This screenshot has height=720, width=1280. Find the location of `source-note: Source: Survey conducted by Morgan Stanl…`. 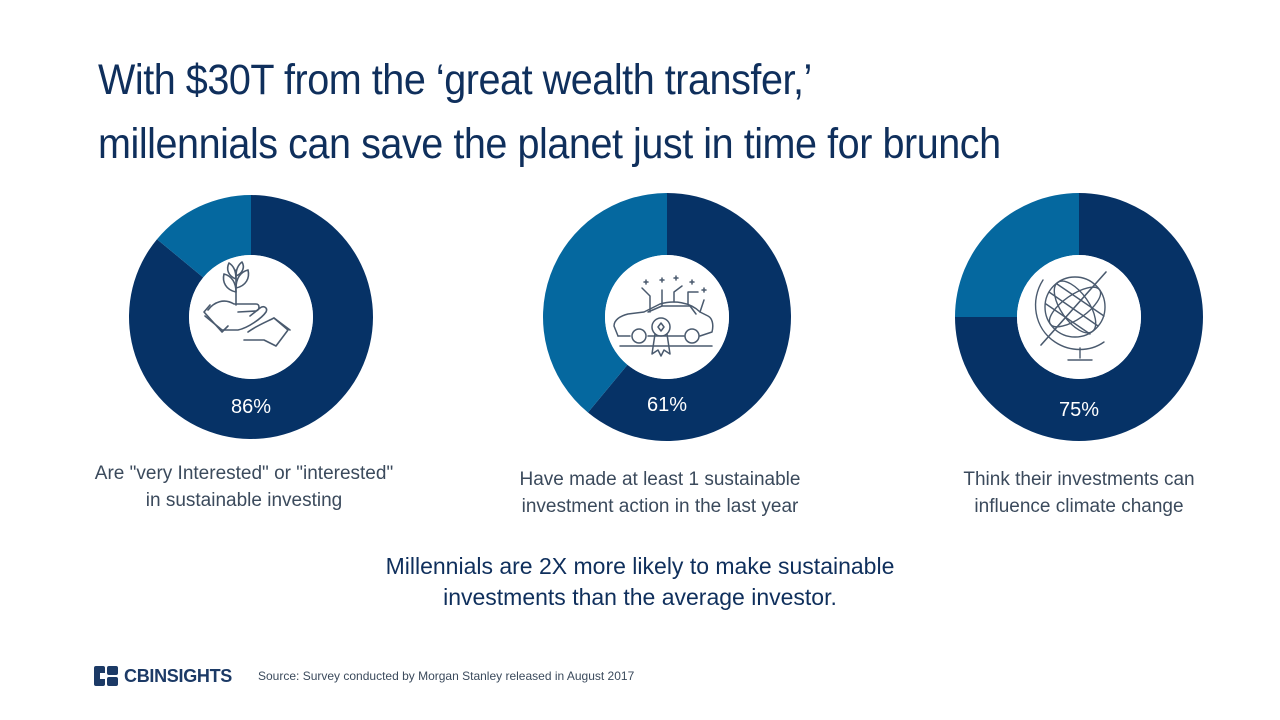

source-note: Source: Survey conducted by Morgan Stanl… is located at coordinates (446, 676).